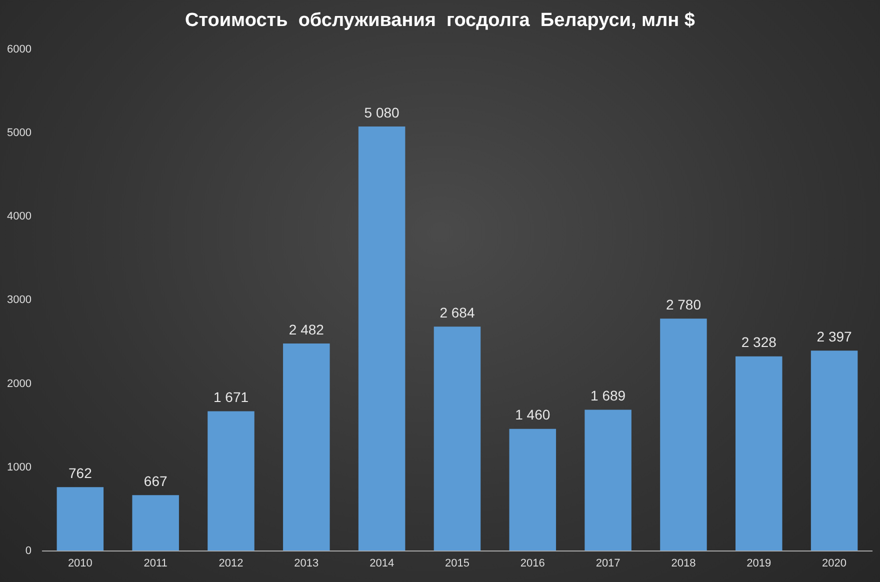  I want to click on data-label: 5 080, so click(382, 112).